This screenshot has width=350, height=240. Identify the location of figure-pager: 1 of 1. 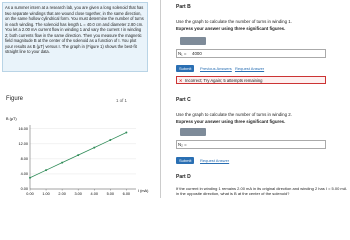
(121, 100).